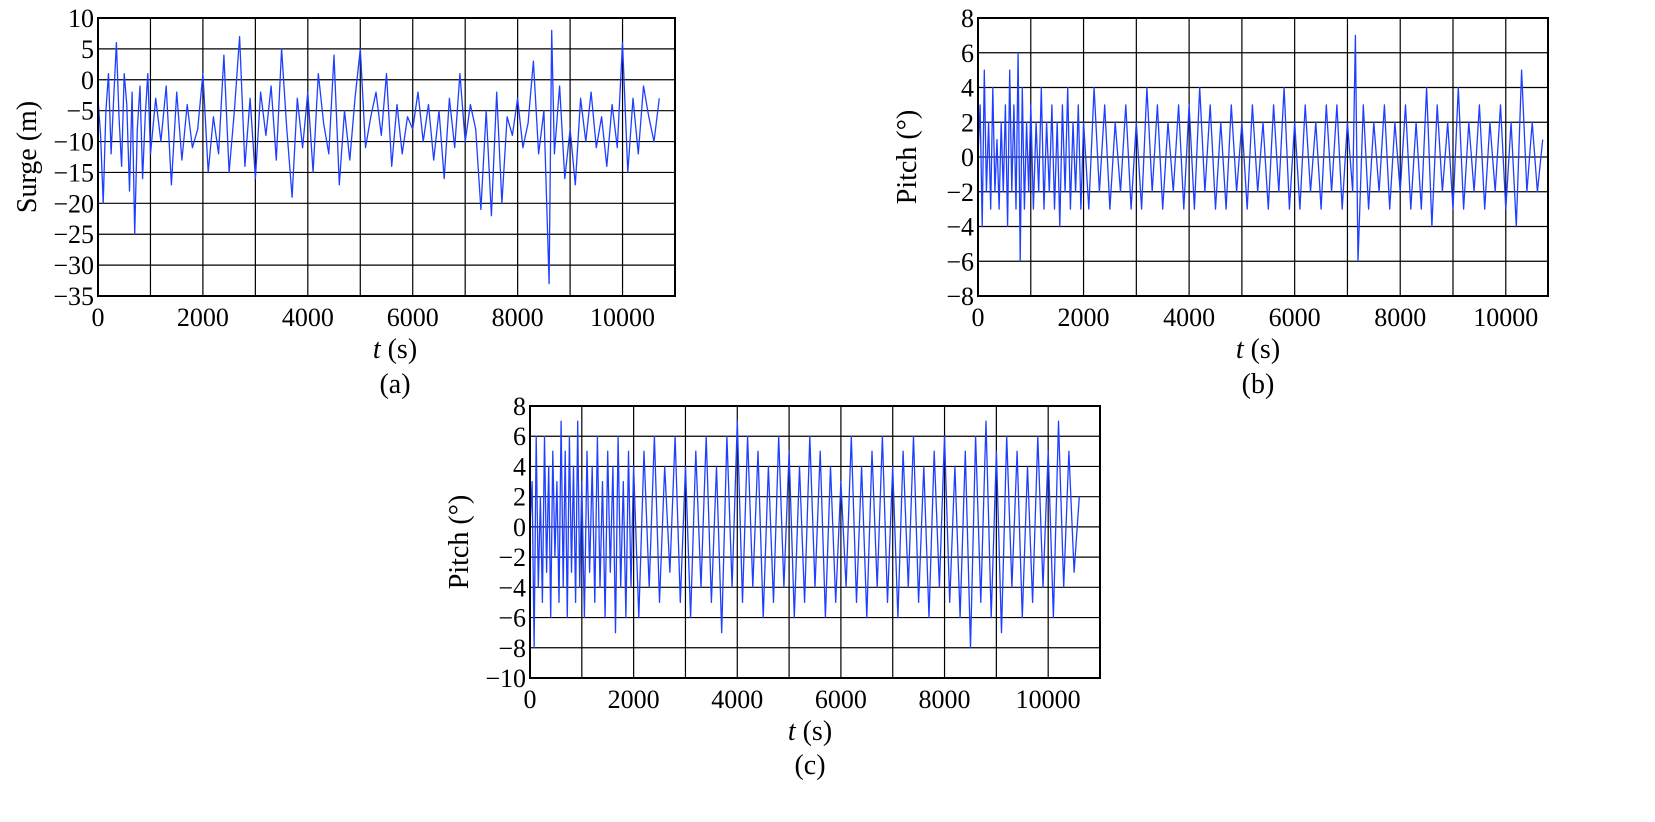 This screenshot has height=822, width=1655. What do you see at coordinates (80, 111) in the screenshot?
I see `y-tick-label: −5` at bounding box center [80, 111].